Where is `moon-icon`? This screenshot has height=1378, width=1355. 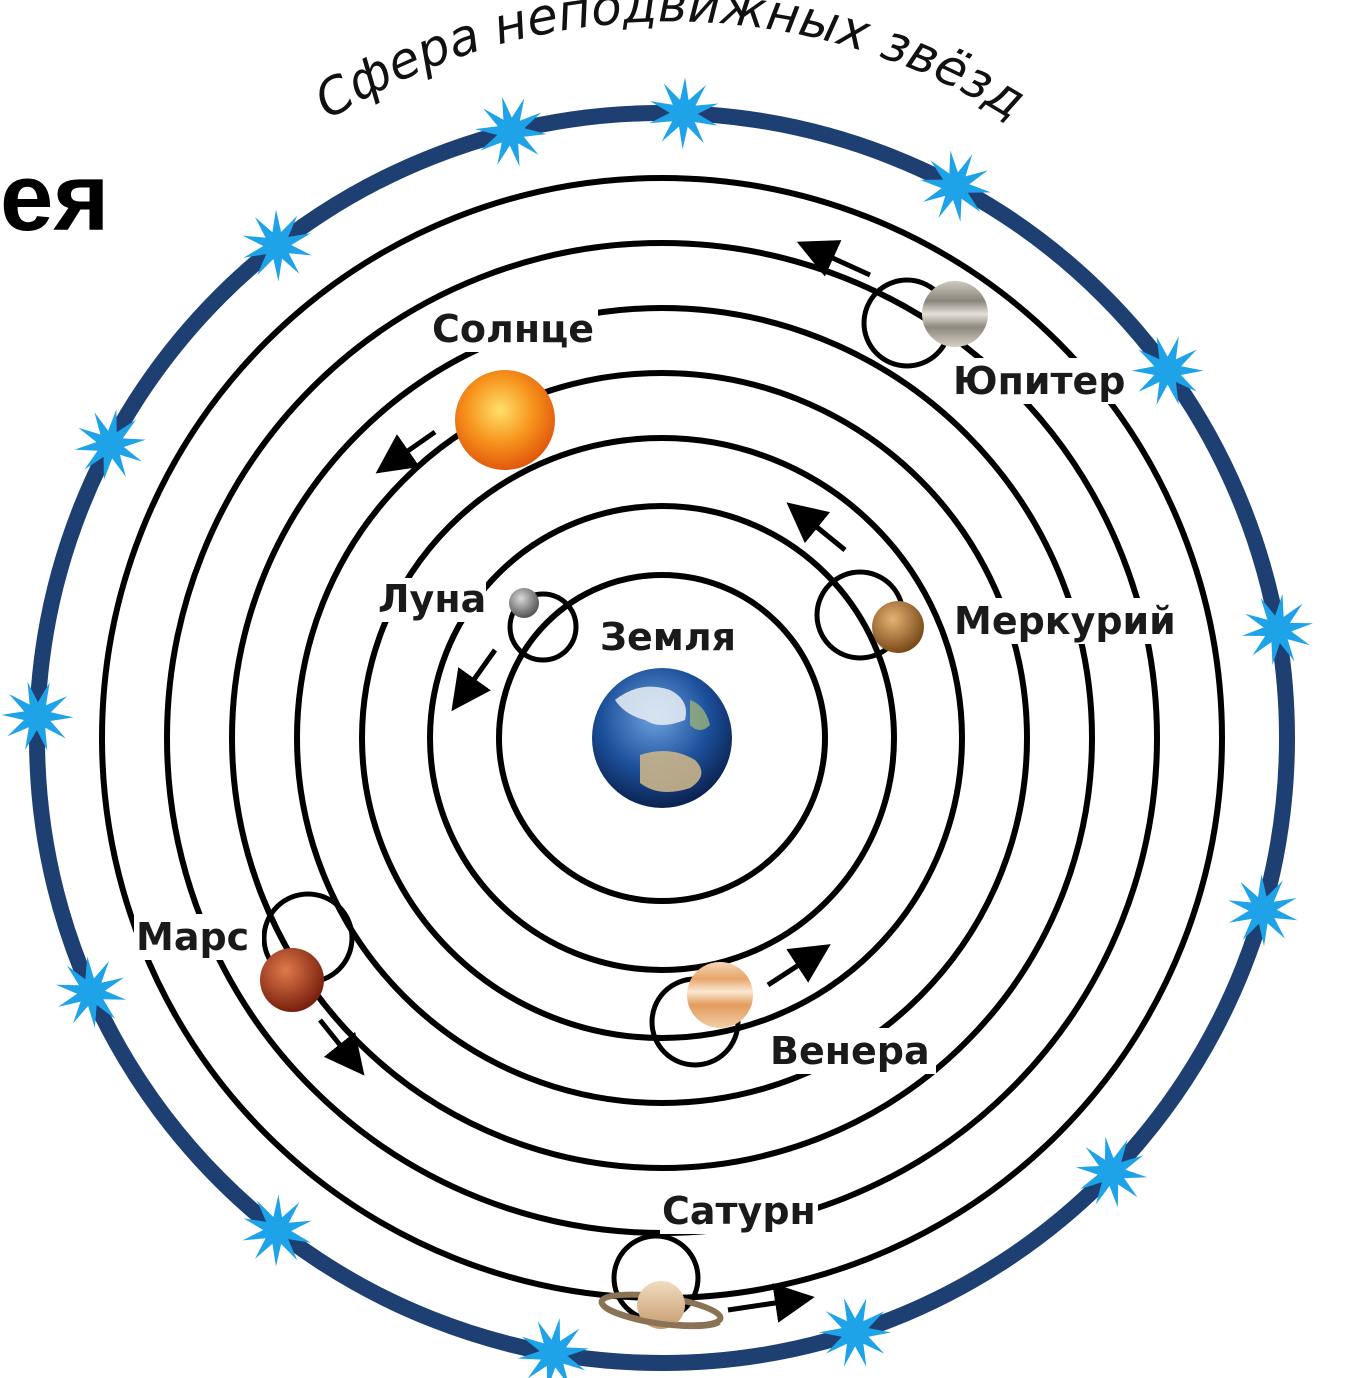
moon-icon is located at coordinates (524, 603).